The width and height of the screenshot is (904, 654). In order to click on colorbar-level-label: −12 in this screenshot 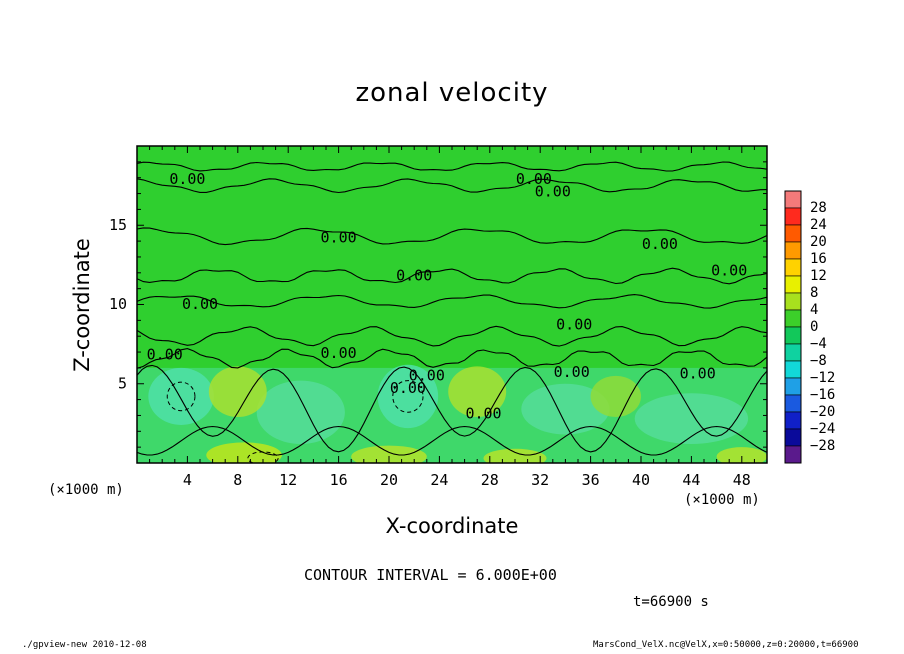, I will do `click(822, 378)`.